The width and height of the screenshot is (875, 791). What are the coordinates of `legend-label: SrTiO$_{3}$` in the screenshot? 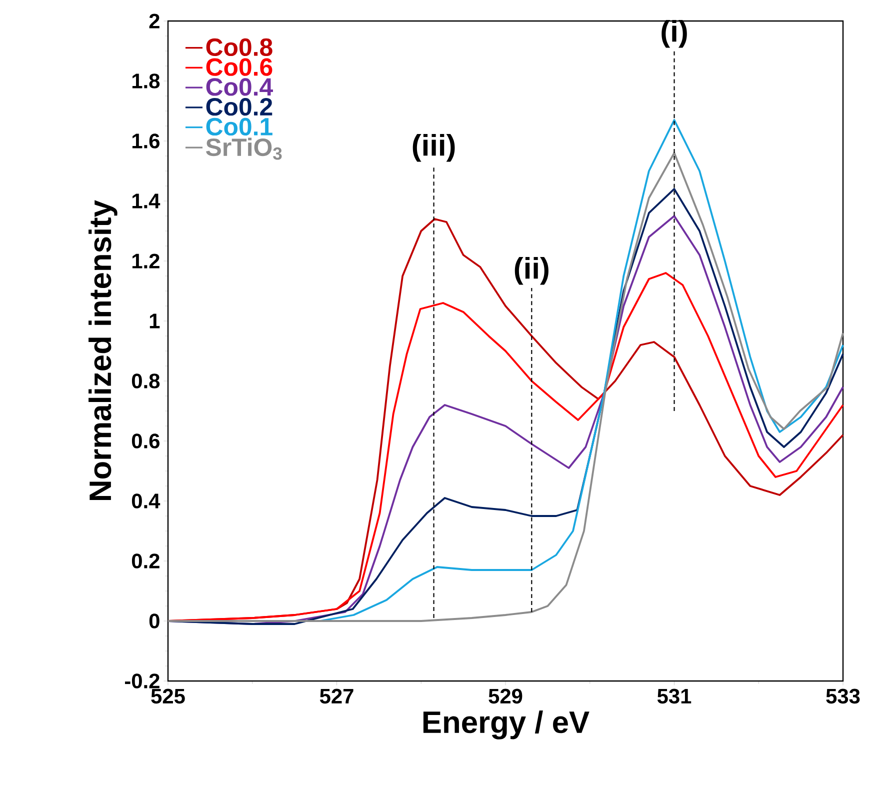 It's located at (244, 149).